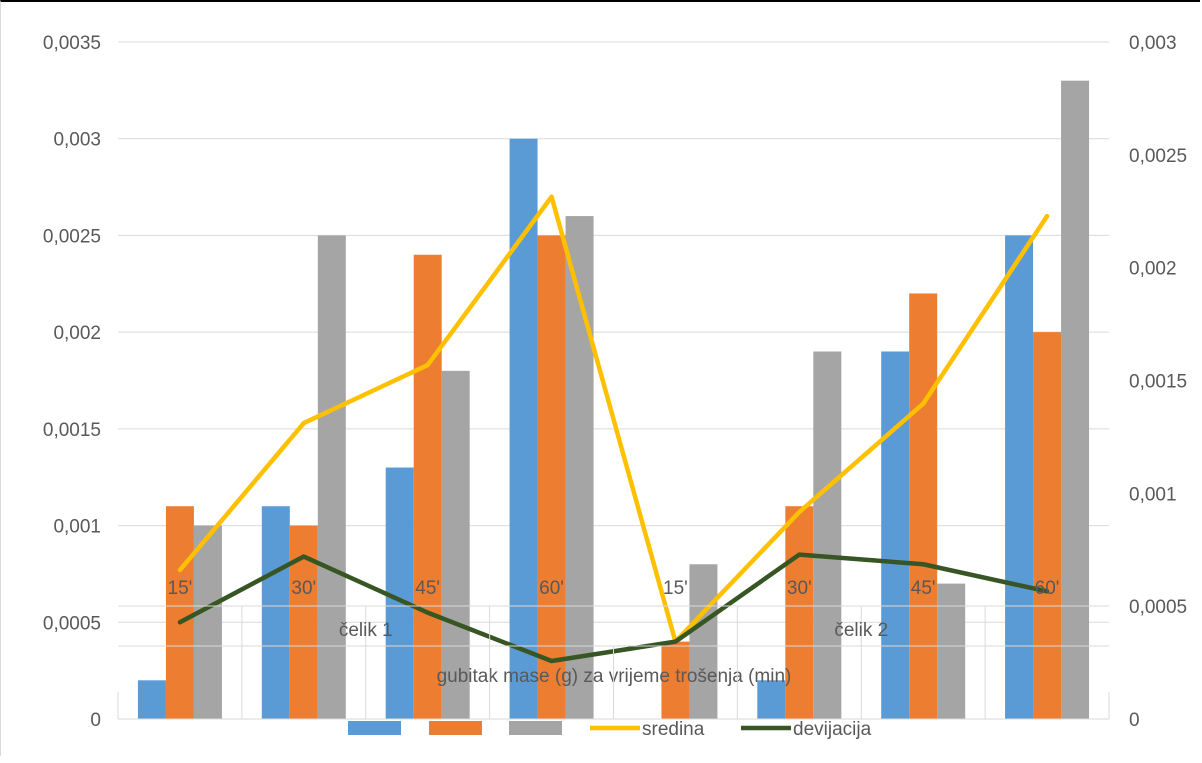 This screenshot has height=763, width=1202. Describe the element at coordinates (1153, 43) in the screenshot. I see `right-y-tick-label: 0,003` at that location.